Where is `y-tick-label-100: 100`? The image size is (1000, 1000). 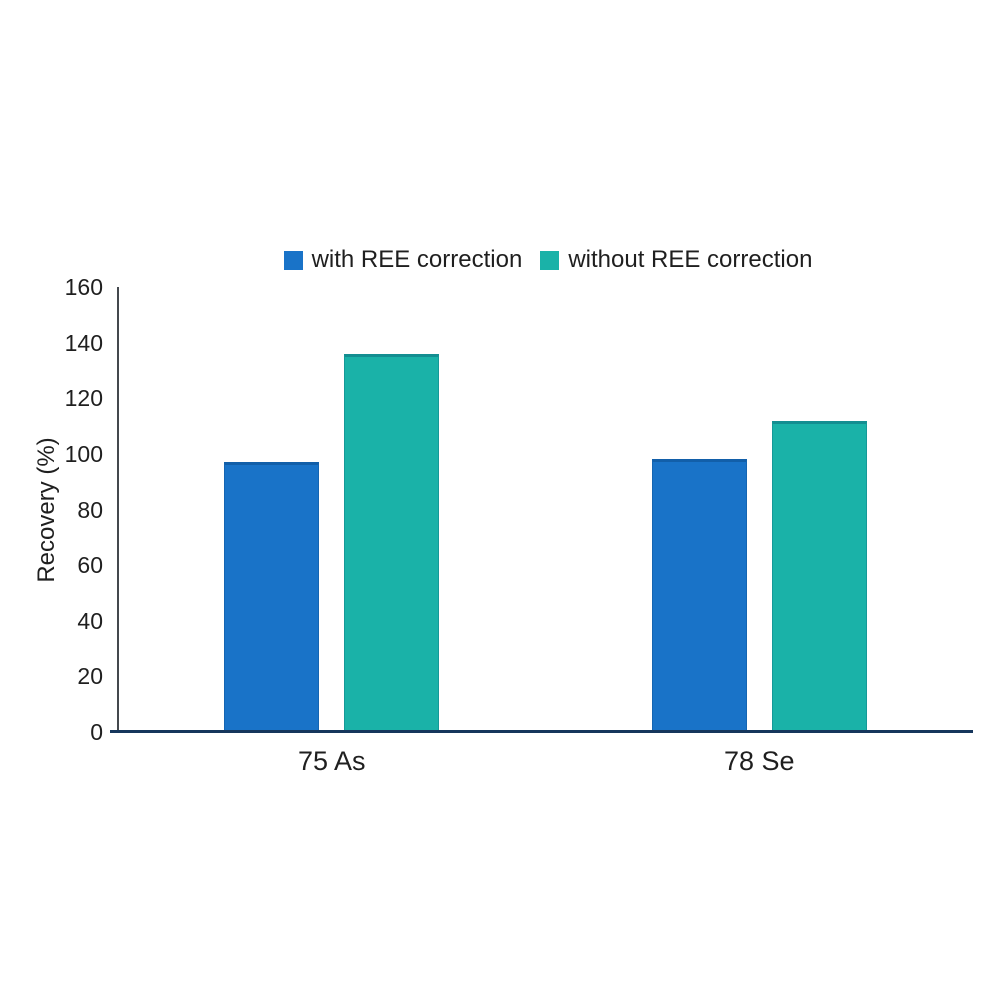 y-tick-label-100: 100 is located at coordinates (83, 453).